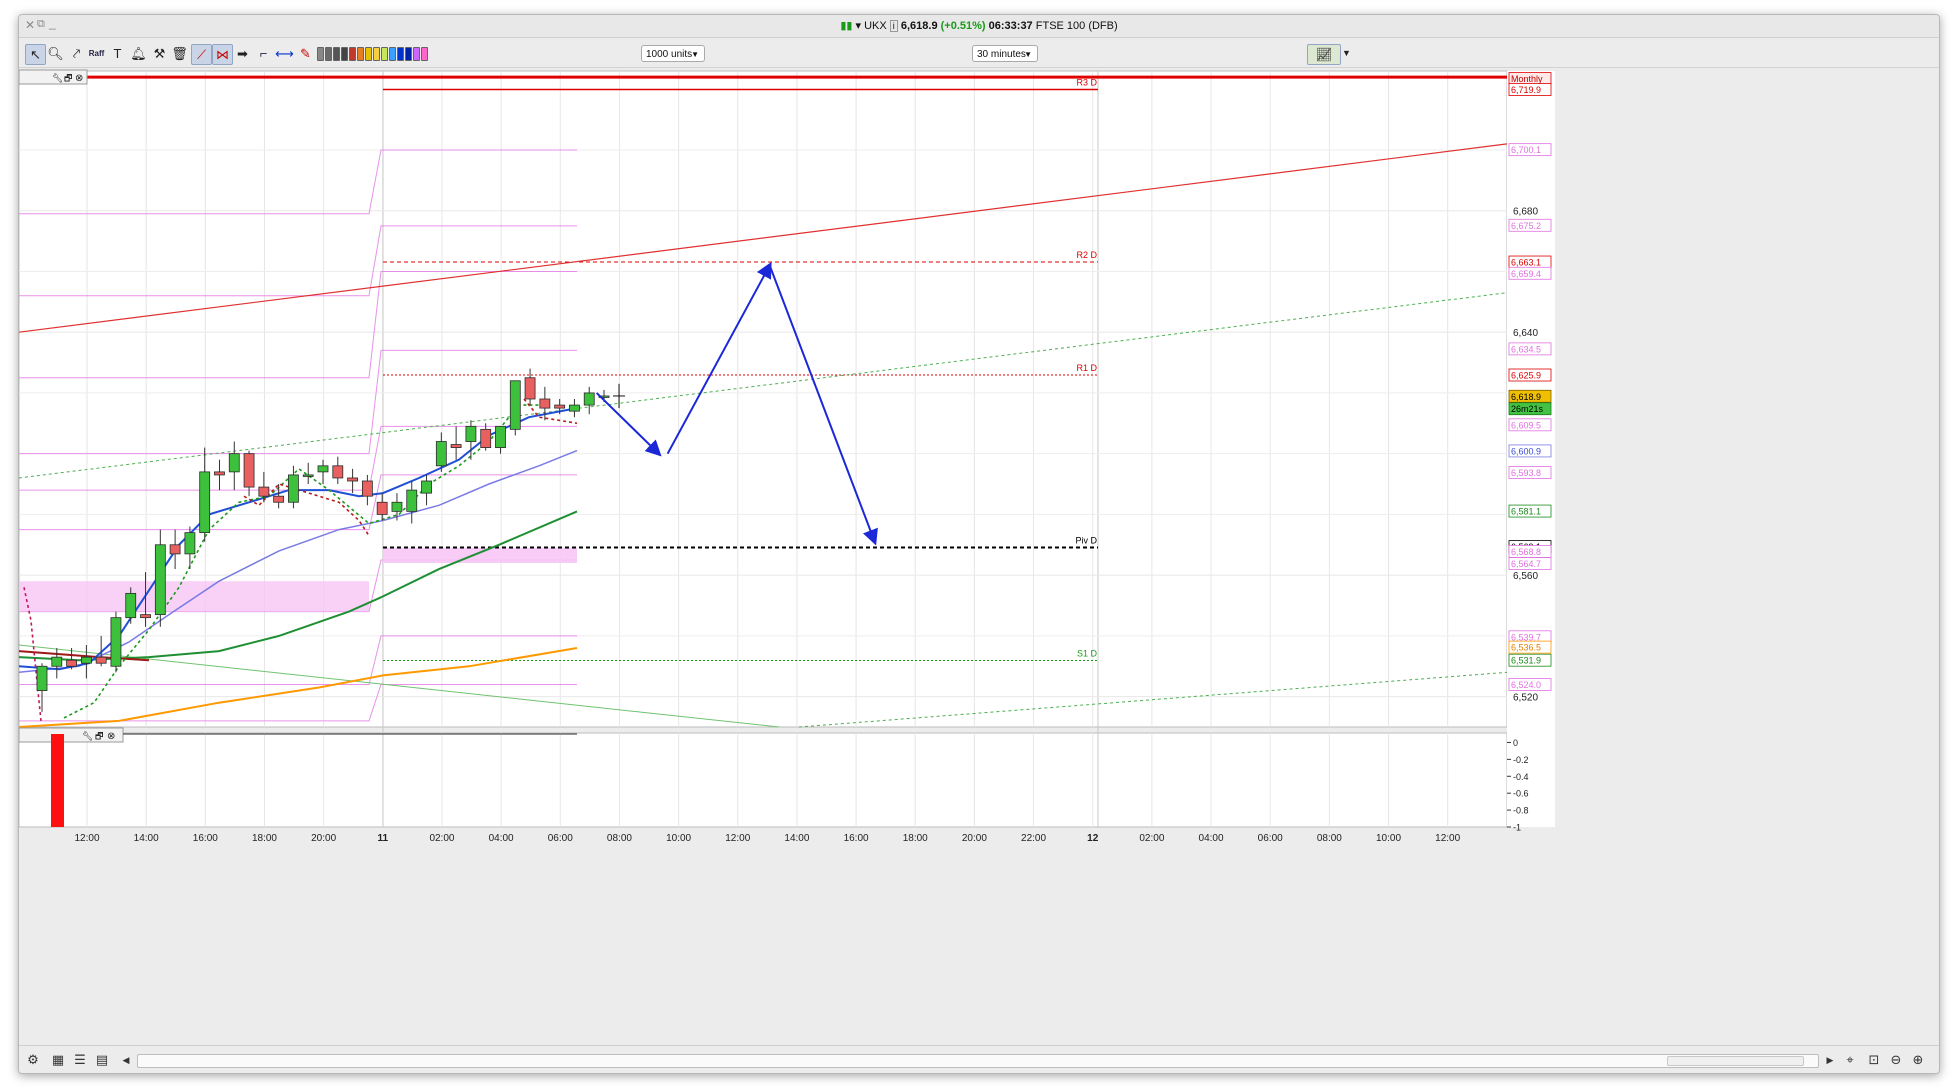  Describe the element at coordinates (201, 54) in the screenshot. I see `trend-line-icon: ⟋` at that location.